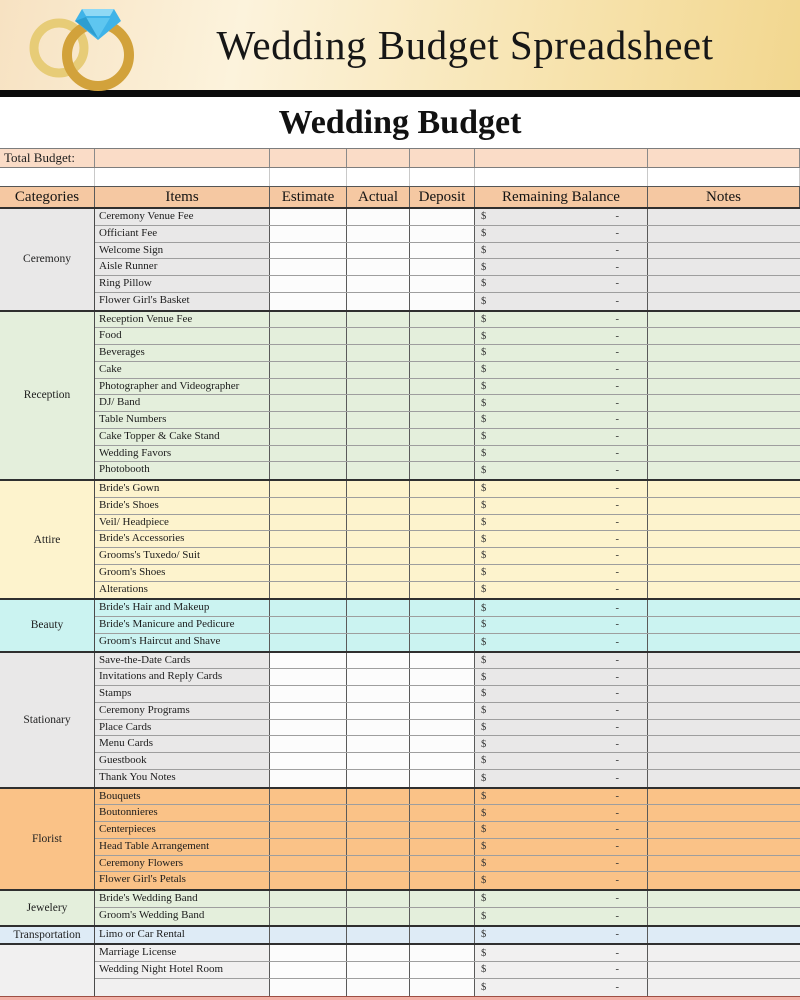  What do you see at coordinates (182, 267) in the screenshot?
I see `item-name-cell: Aisle Runner` at bounding box center [182, 267].